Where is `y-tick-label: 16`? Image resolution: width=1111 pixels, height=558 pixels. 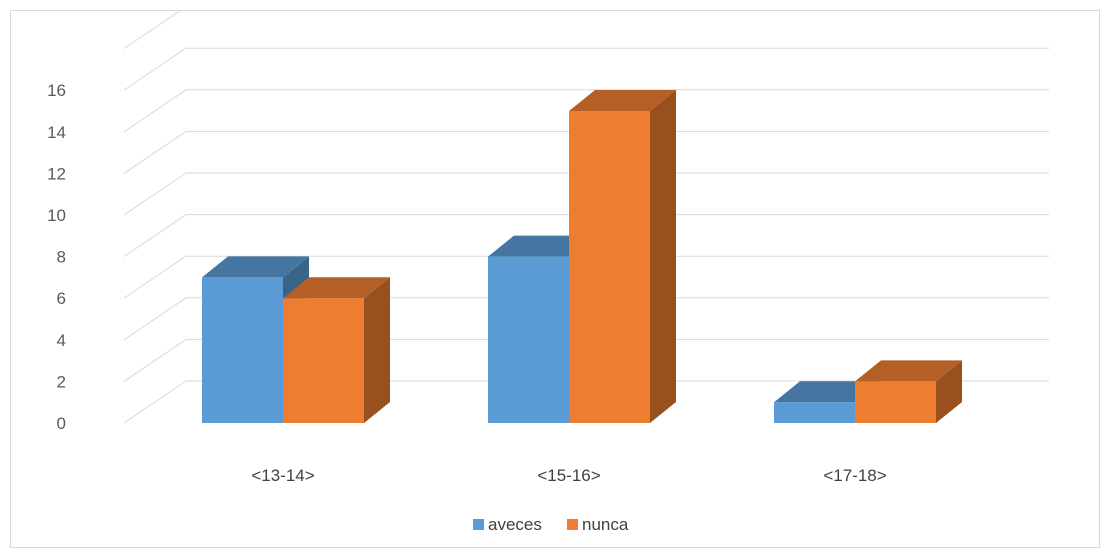 y-tick-label: 16 is located at coordinates (56, 90).